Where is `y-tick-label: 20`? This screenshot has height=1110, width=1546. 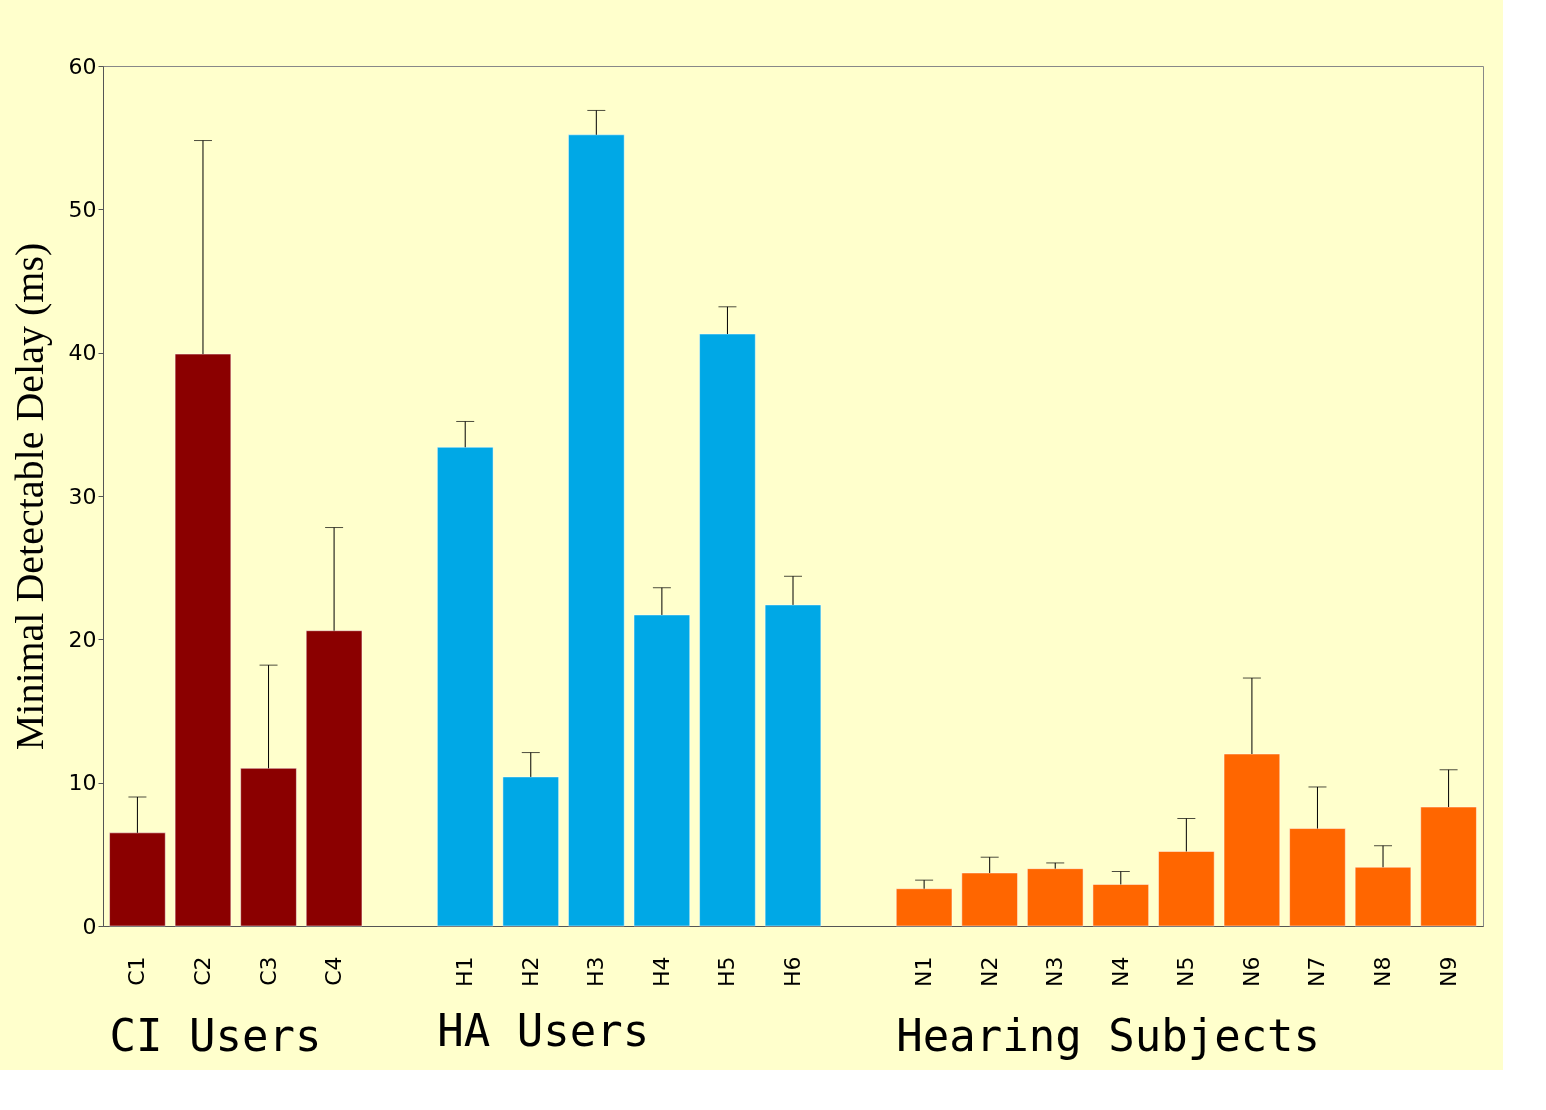 y-tick-label: 20 is located at coordinates (82, 639).